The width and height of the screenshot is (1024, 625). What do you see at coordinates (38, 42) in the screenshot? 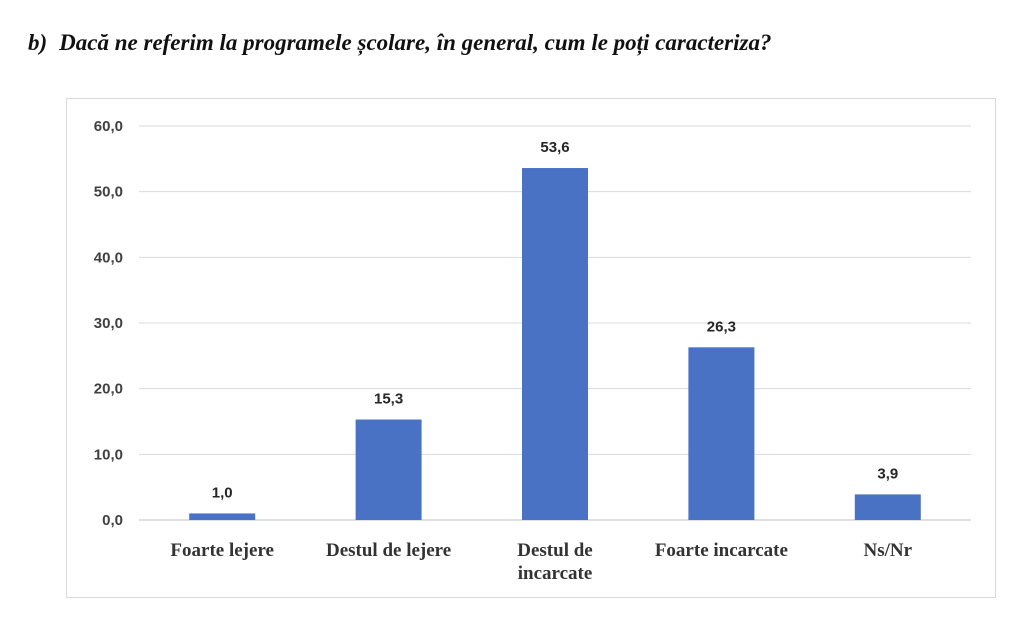
I see `question-number: b)` at bounding box center [38, 42].